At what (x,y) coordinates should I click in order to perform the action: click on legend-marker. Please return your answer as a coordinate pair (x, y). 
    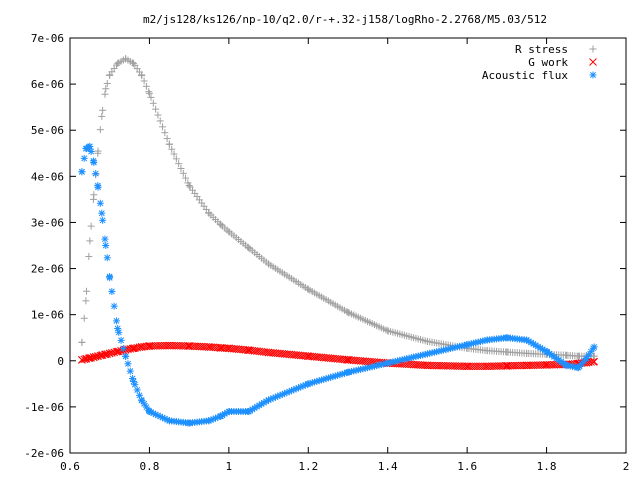
    Looking at the image, I should click on (593, 62).